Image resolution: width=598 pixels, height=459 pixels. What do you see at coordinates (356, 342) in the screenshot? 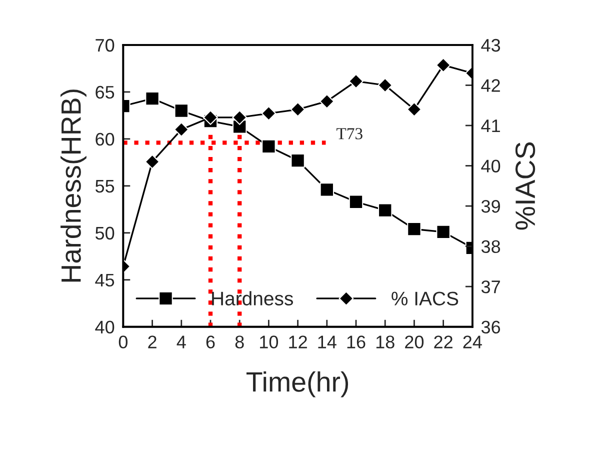
I see `x-tick-label: 16` at bounding box center [356, 342].